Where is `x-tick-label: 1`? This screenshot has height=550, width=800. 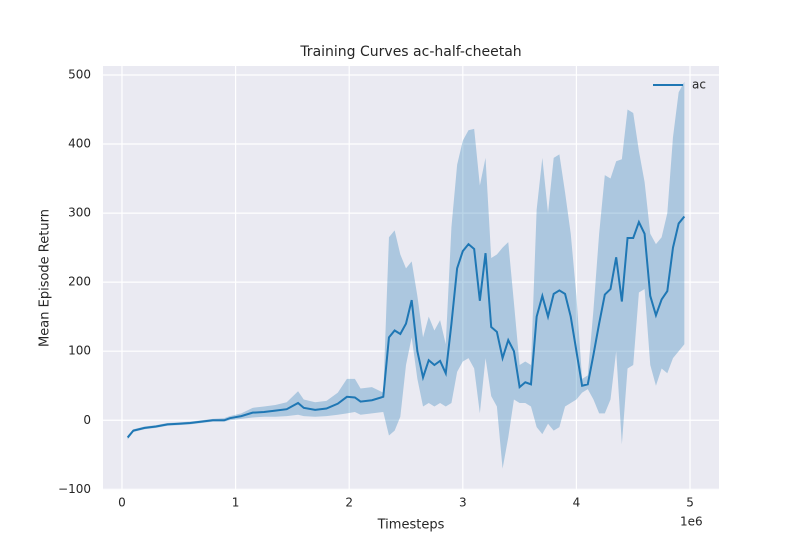
x-tick-label: 1 is located at coordinates (236, 503).